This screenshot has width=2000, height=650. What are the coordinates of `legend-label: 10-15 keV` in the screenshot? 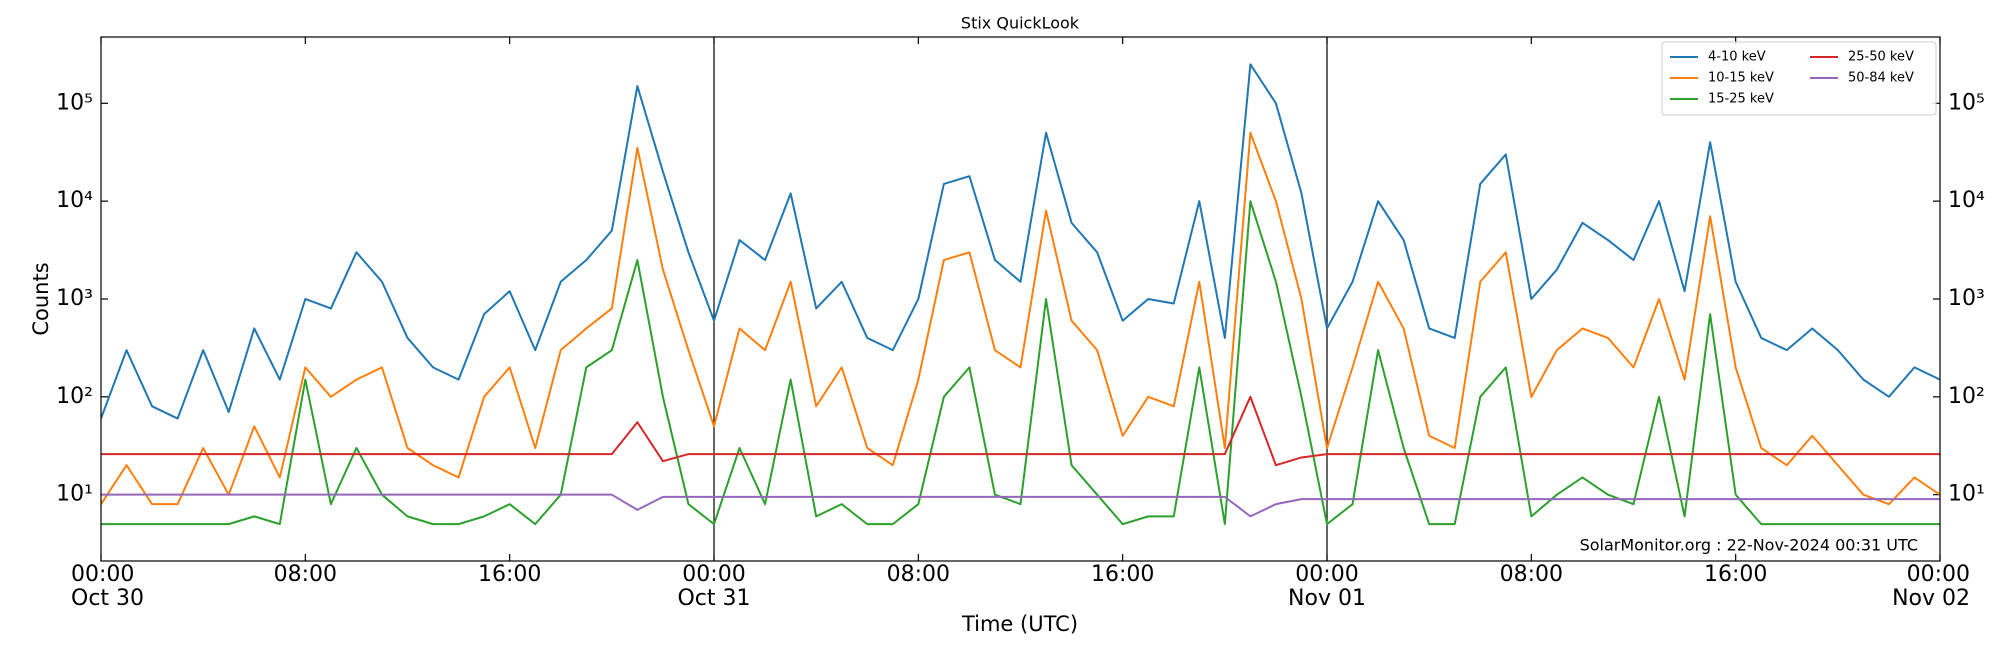 It's located at (1741, 78).